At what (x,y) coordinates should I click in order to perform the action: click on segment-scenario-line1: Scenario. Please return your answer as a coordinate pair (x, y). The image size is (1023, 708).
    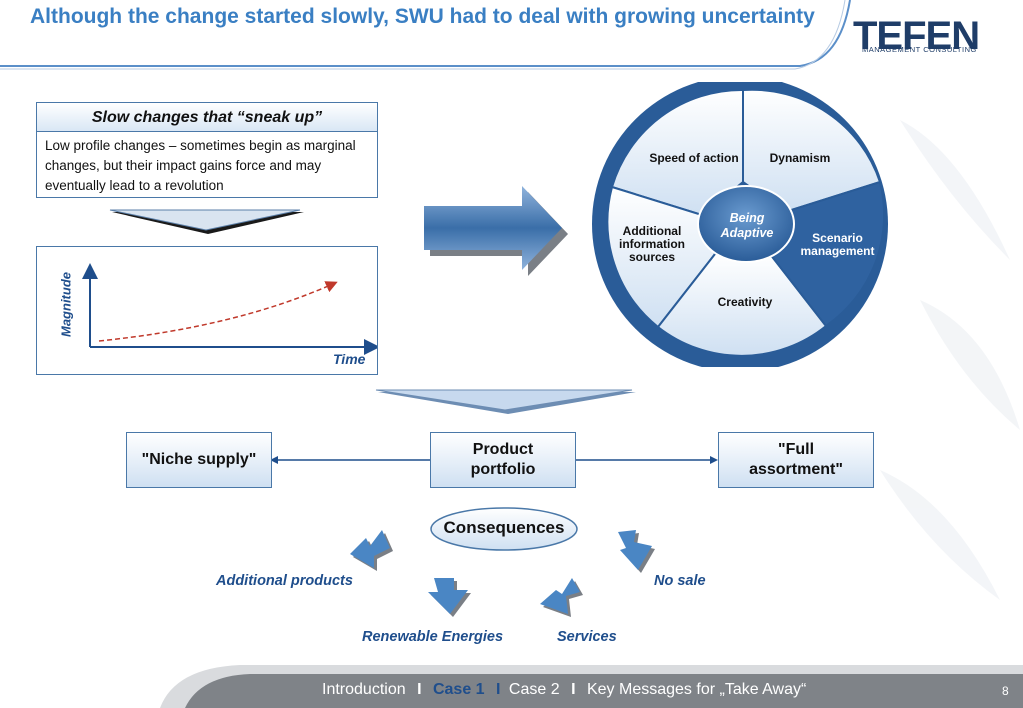
    Looking at the image, I should click on (837, 238).